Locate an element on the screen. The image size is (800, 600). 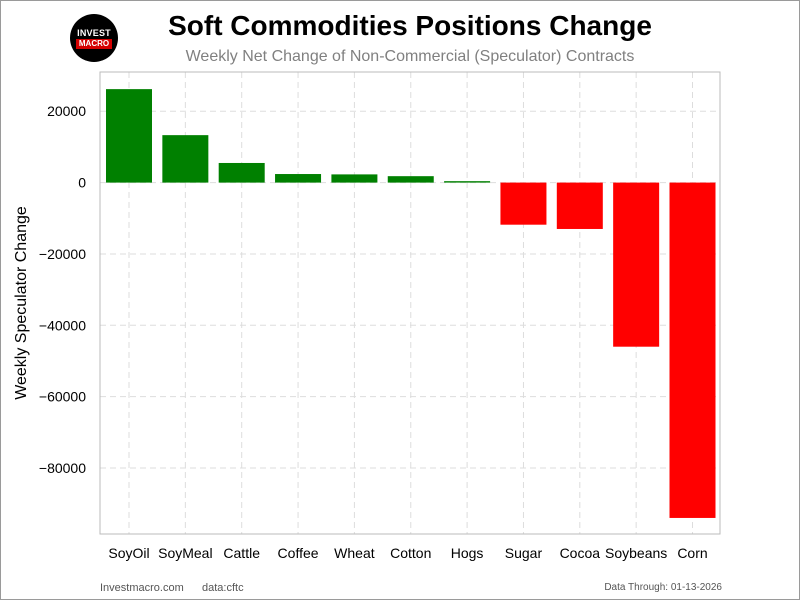
y-tick-label: −60000 is located at coordinates (62, 397).